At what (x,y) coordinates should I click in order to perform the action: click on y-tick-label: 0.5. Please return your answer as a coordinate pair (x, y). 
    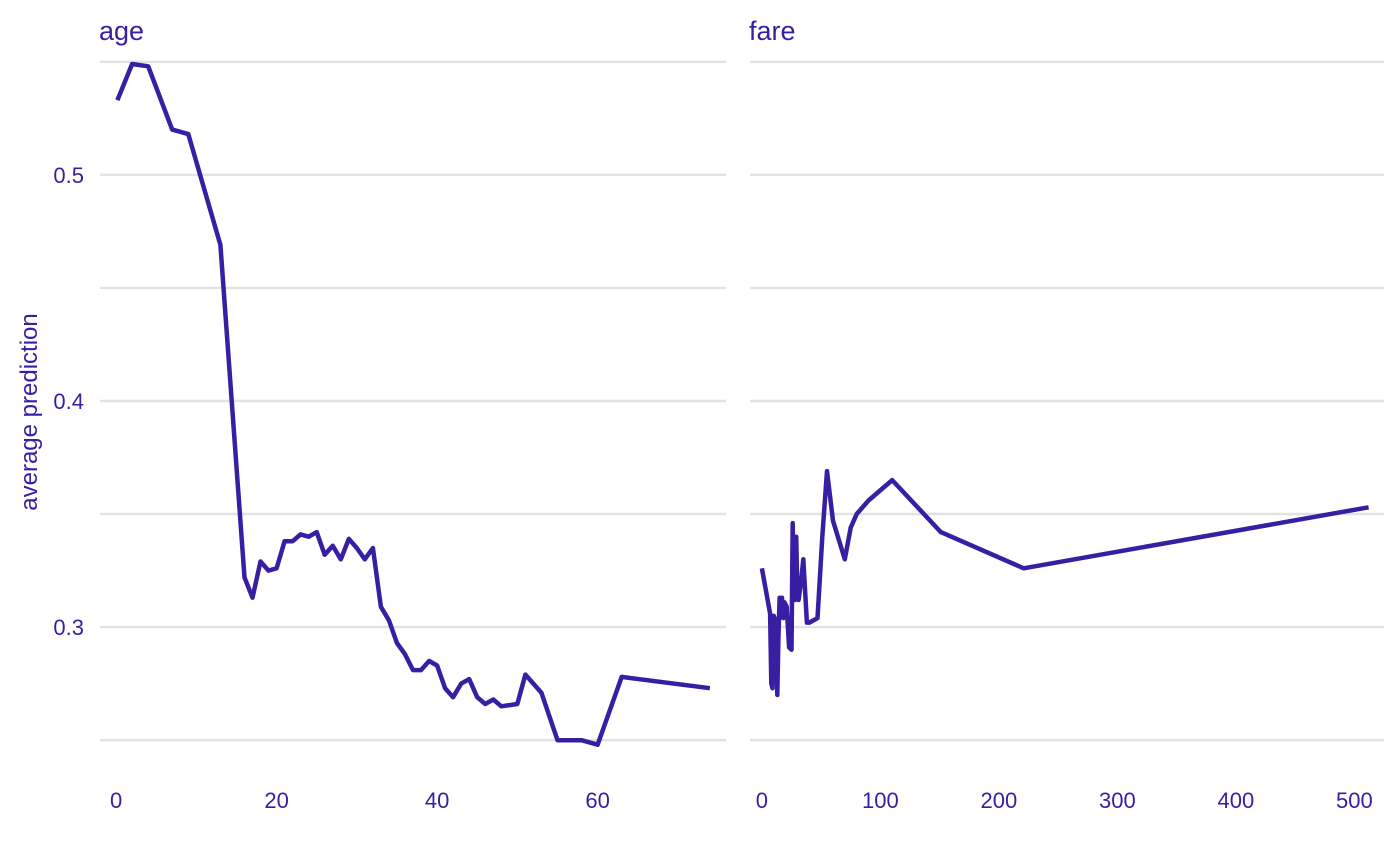
    Looking at the image, I should click on (68, 175).